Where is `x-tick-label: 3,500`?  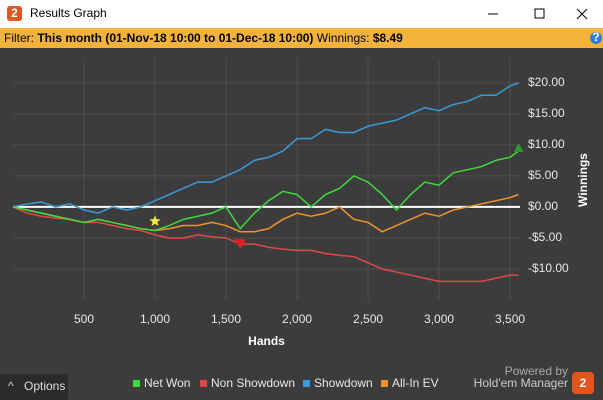
x-tick-label: 3,500 is located at coordinates (510, 319).